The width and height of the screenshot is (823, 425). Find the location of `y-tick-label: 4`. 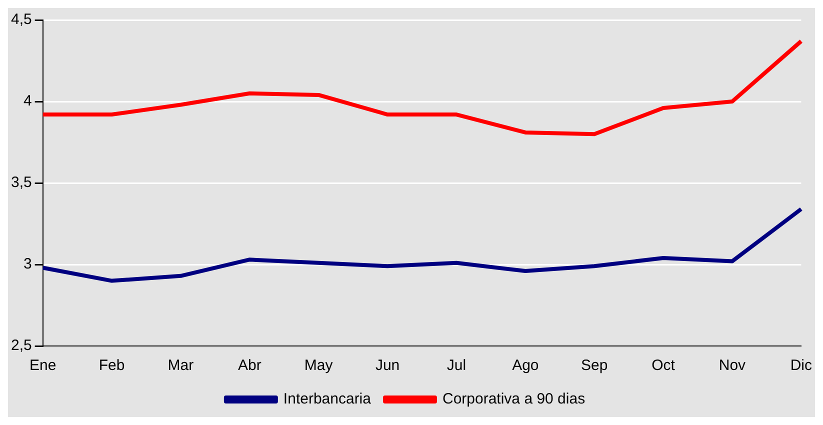

y-tick-label: 4 is located at coordinates (28, 101).